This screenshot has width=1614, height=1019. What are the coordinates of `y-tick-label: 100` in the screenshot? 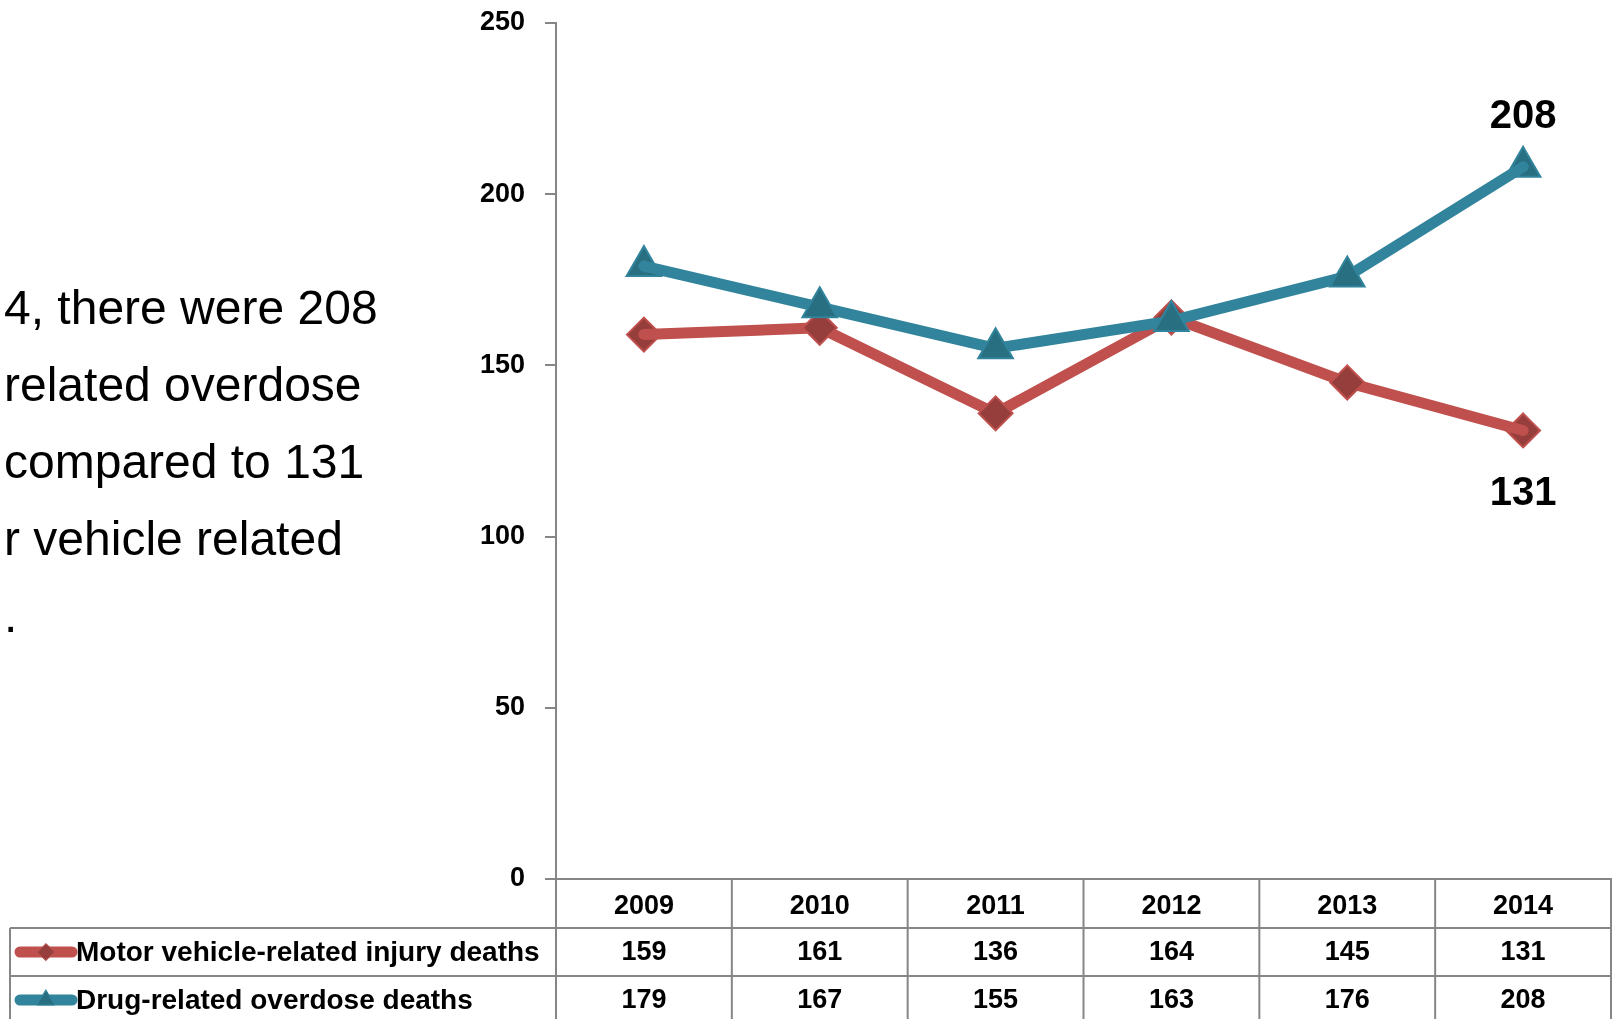 It's located at (502, 535).